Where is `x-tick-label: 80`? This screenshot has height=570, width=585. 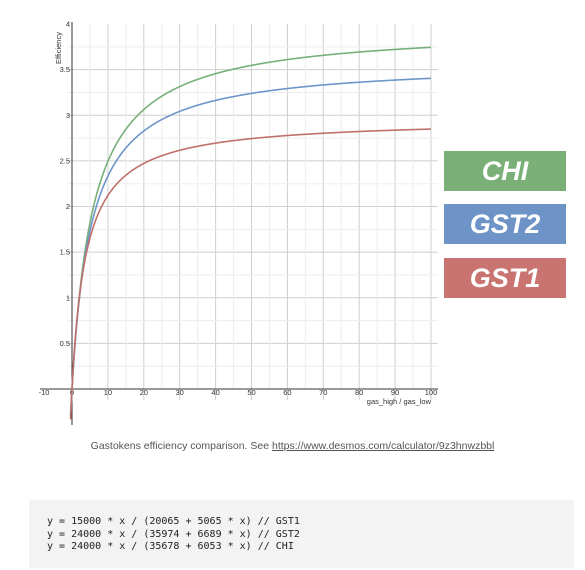
x-tick-label: 80 is located at coordinates (359, 392).